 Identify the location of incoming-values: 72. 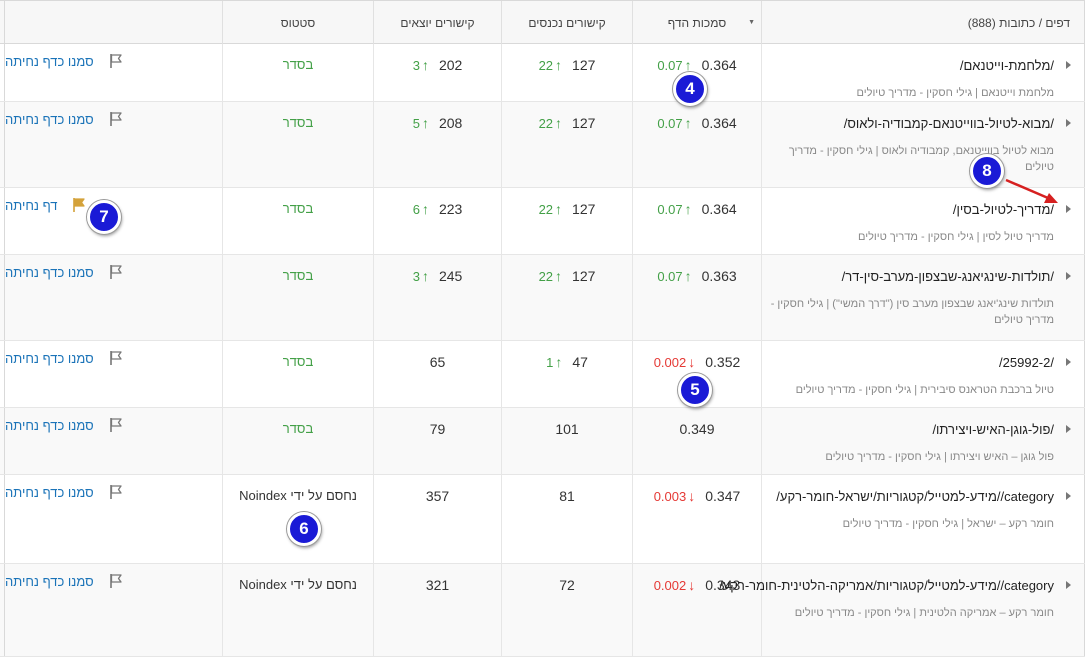
(567, 578).